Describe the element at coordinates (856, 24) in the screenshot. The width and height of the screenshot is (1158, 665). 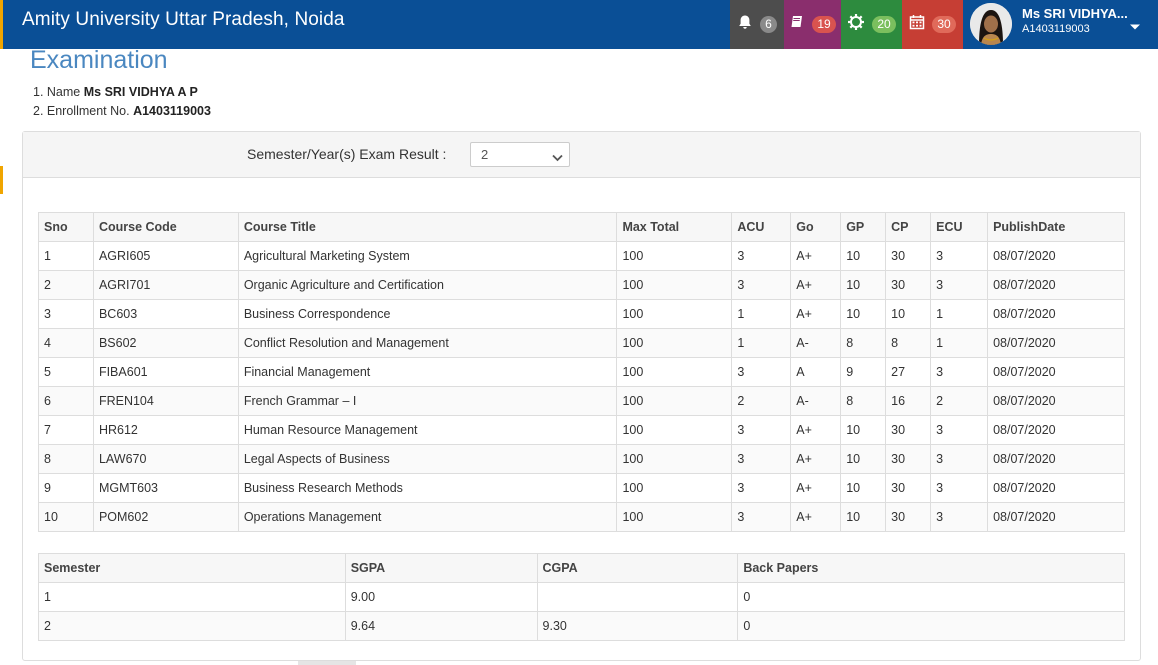
I see `gear-icon` at that location.